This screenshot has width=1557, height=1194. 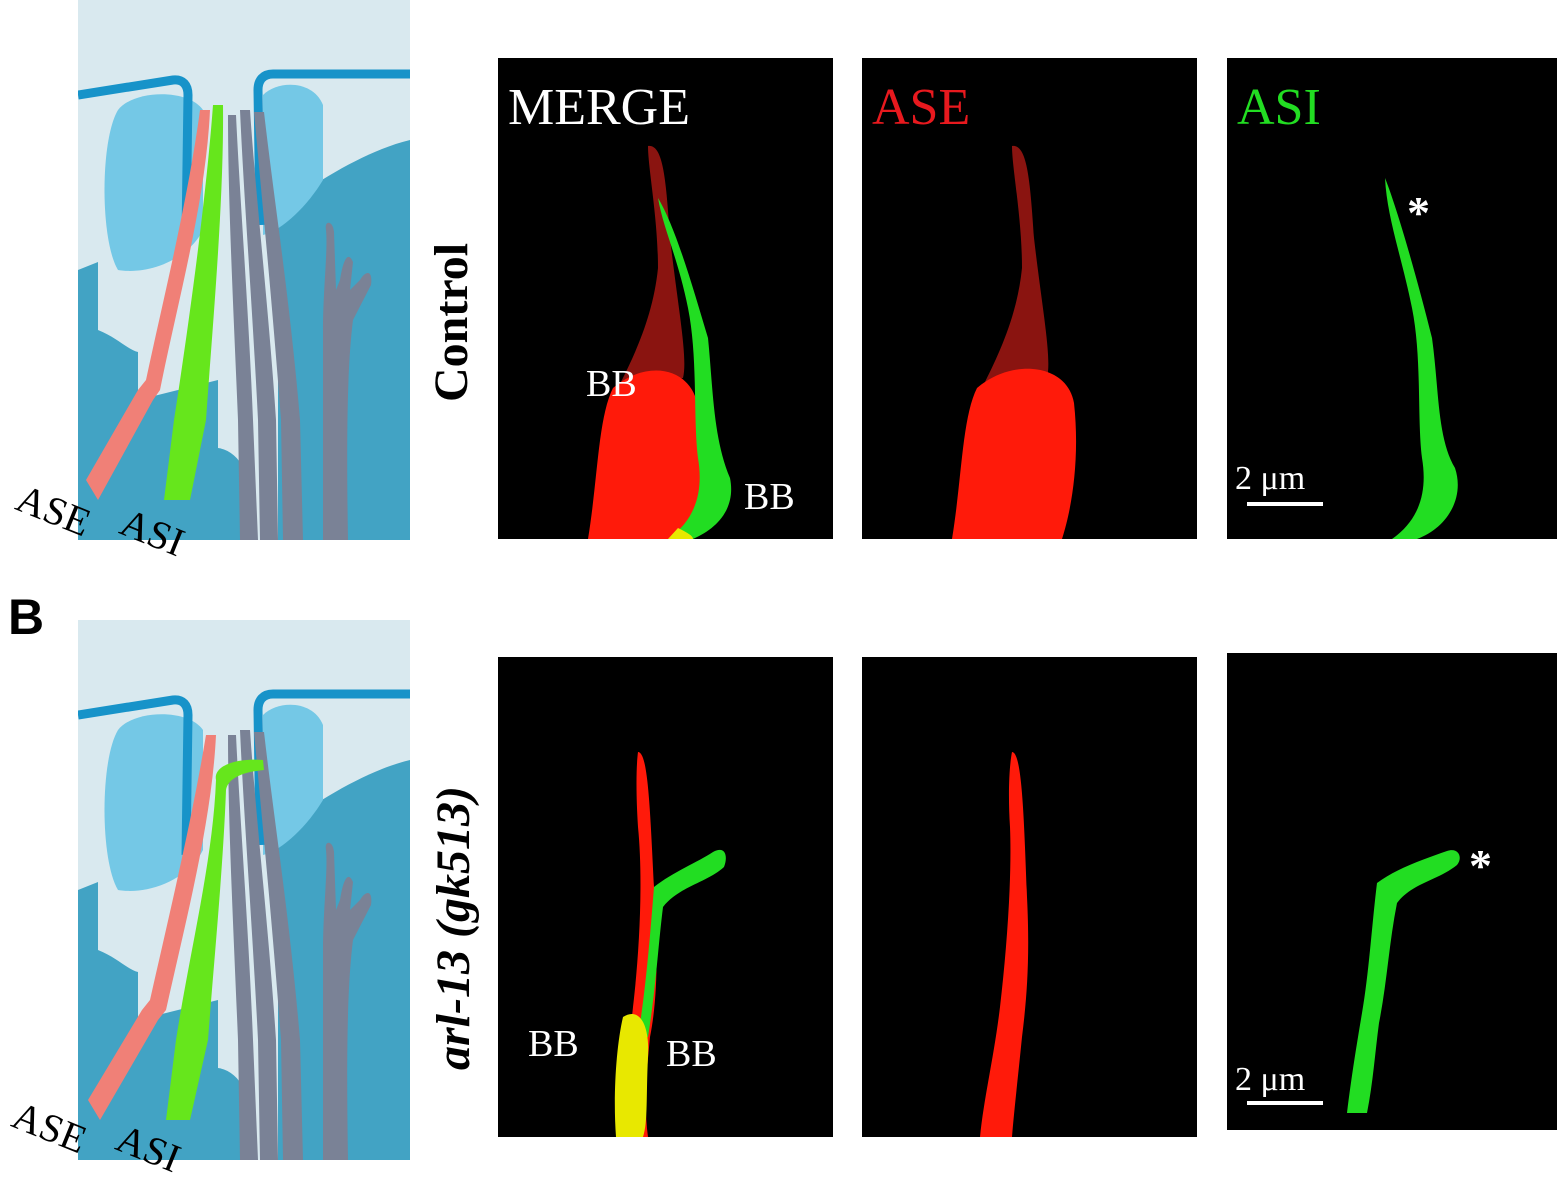 What do you see at coordinates (148, 305) in the screenshot?
I see `cilium-ase` at bounding box center [148, 305].